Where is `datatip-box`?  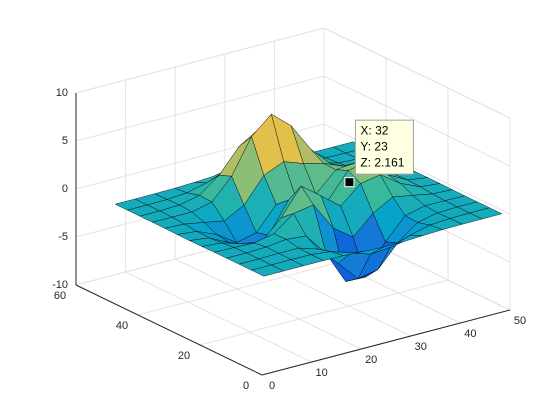 datatip-box is located at coordinates (384, 147).